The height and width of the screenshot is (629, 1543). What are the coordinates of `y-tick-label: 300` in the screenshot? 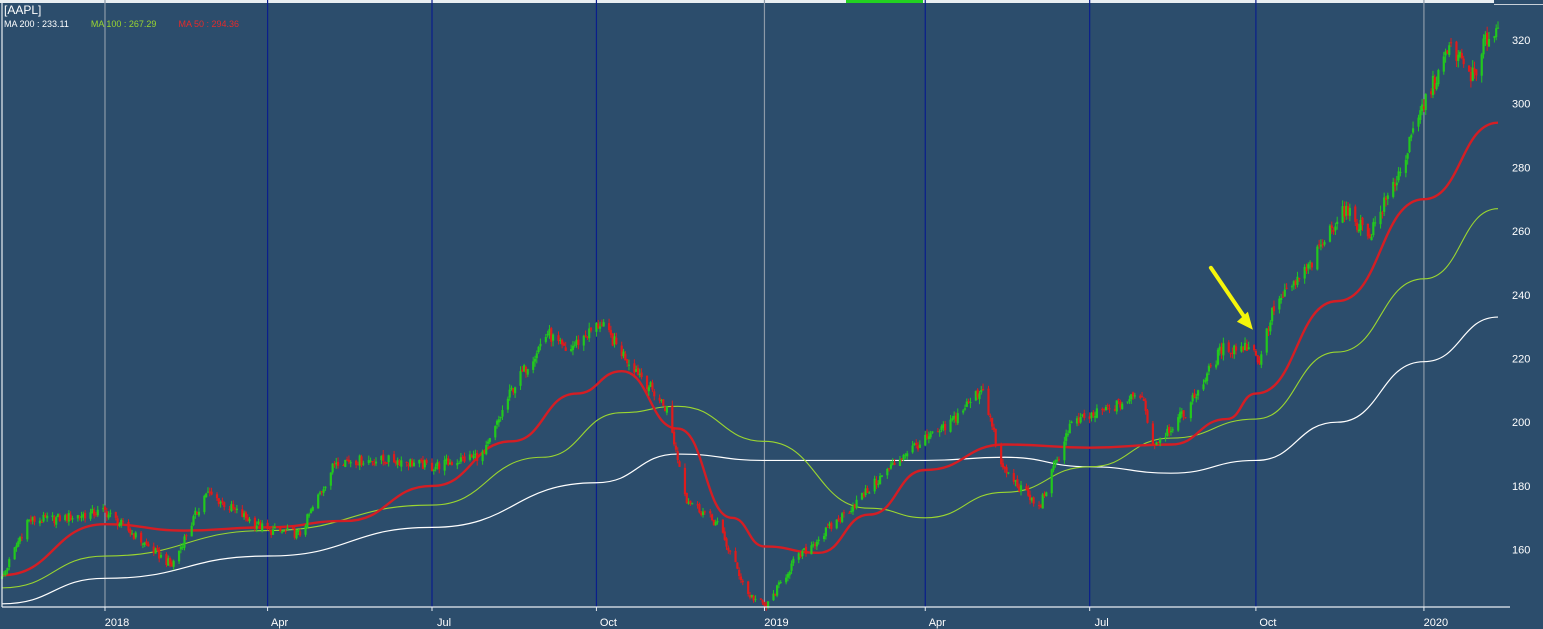 It's located at (1521, 105).